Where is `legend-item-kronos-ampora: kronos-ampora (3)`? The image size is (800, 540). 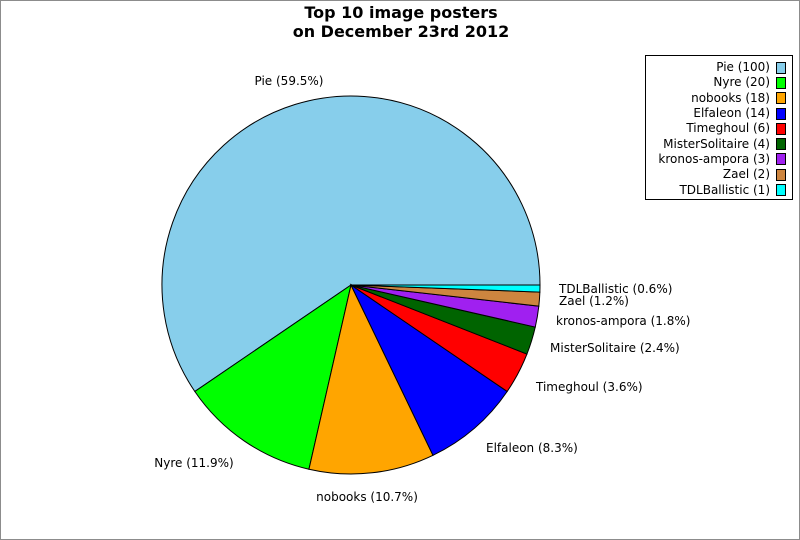 legend-item-kronos-ampora: kronos-ampora (3) is located at coordinates (716, 159).